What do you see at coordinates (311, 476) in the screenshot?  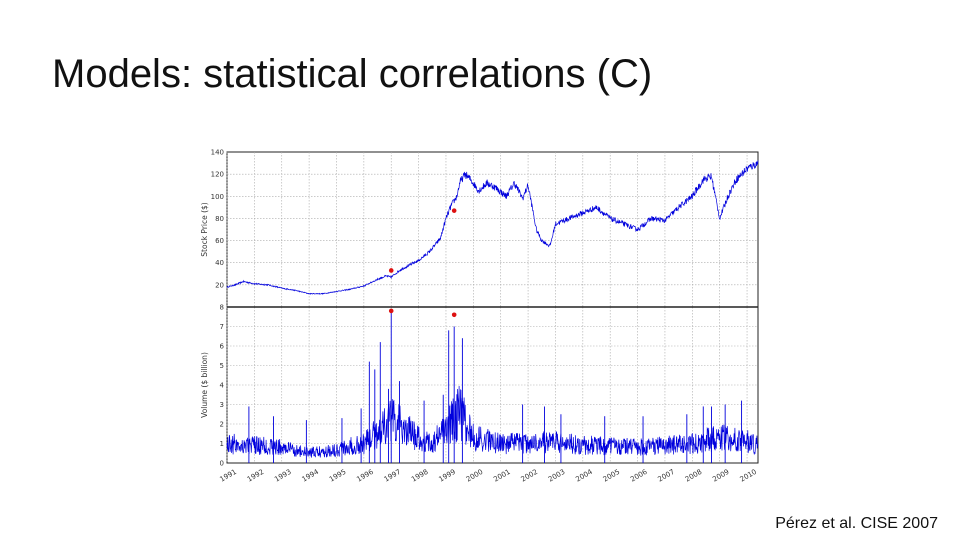 I see `volume-x-tick-label: 1994` at bounding box center [311, 476].